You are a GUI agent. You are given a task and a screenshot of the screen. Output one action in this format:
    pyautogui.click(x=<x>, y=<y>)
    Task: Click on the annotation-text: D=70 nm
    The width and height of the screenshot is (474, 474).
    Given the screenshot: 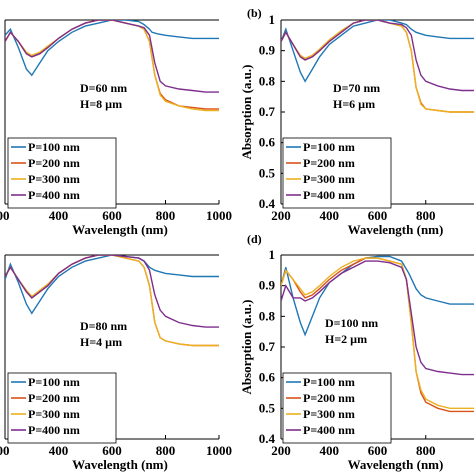 What is the action you would take?
    pyautogui.click(x=356, y=88)
    